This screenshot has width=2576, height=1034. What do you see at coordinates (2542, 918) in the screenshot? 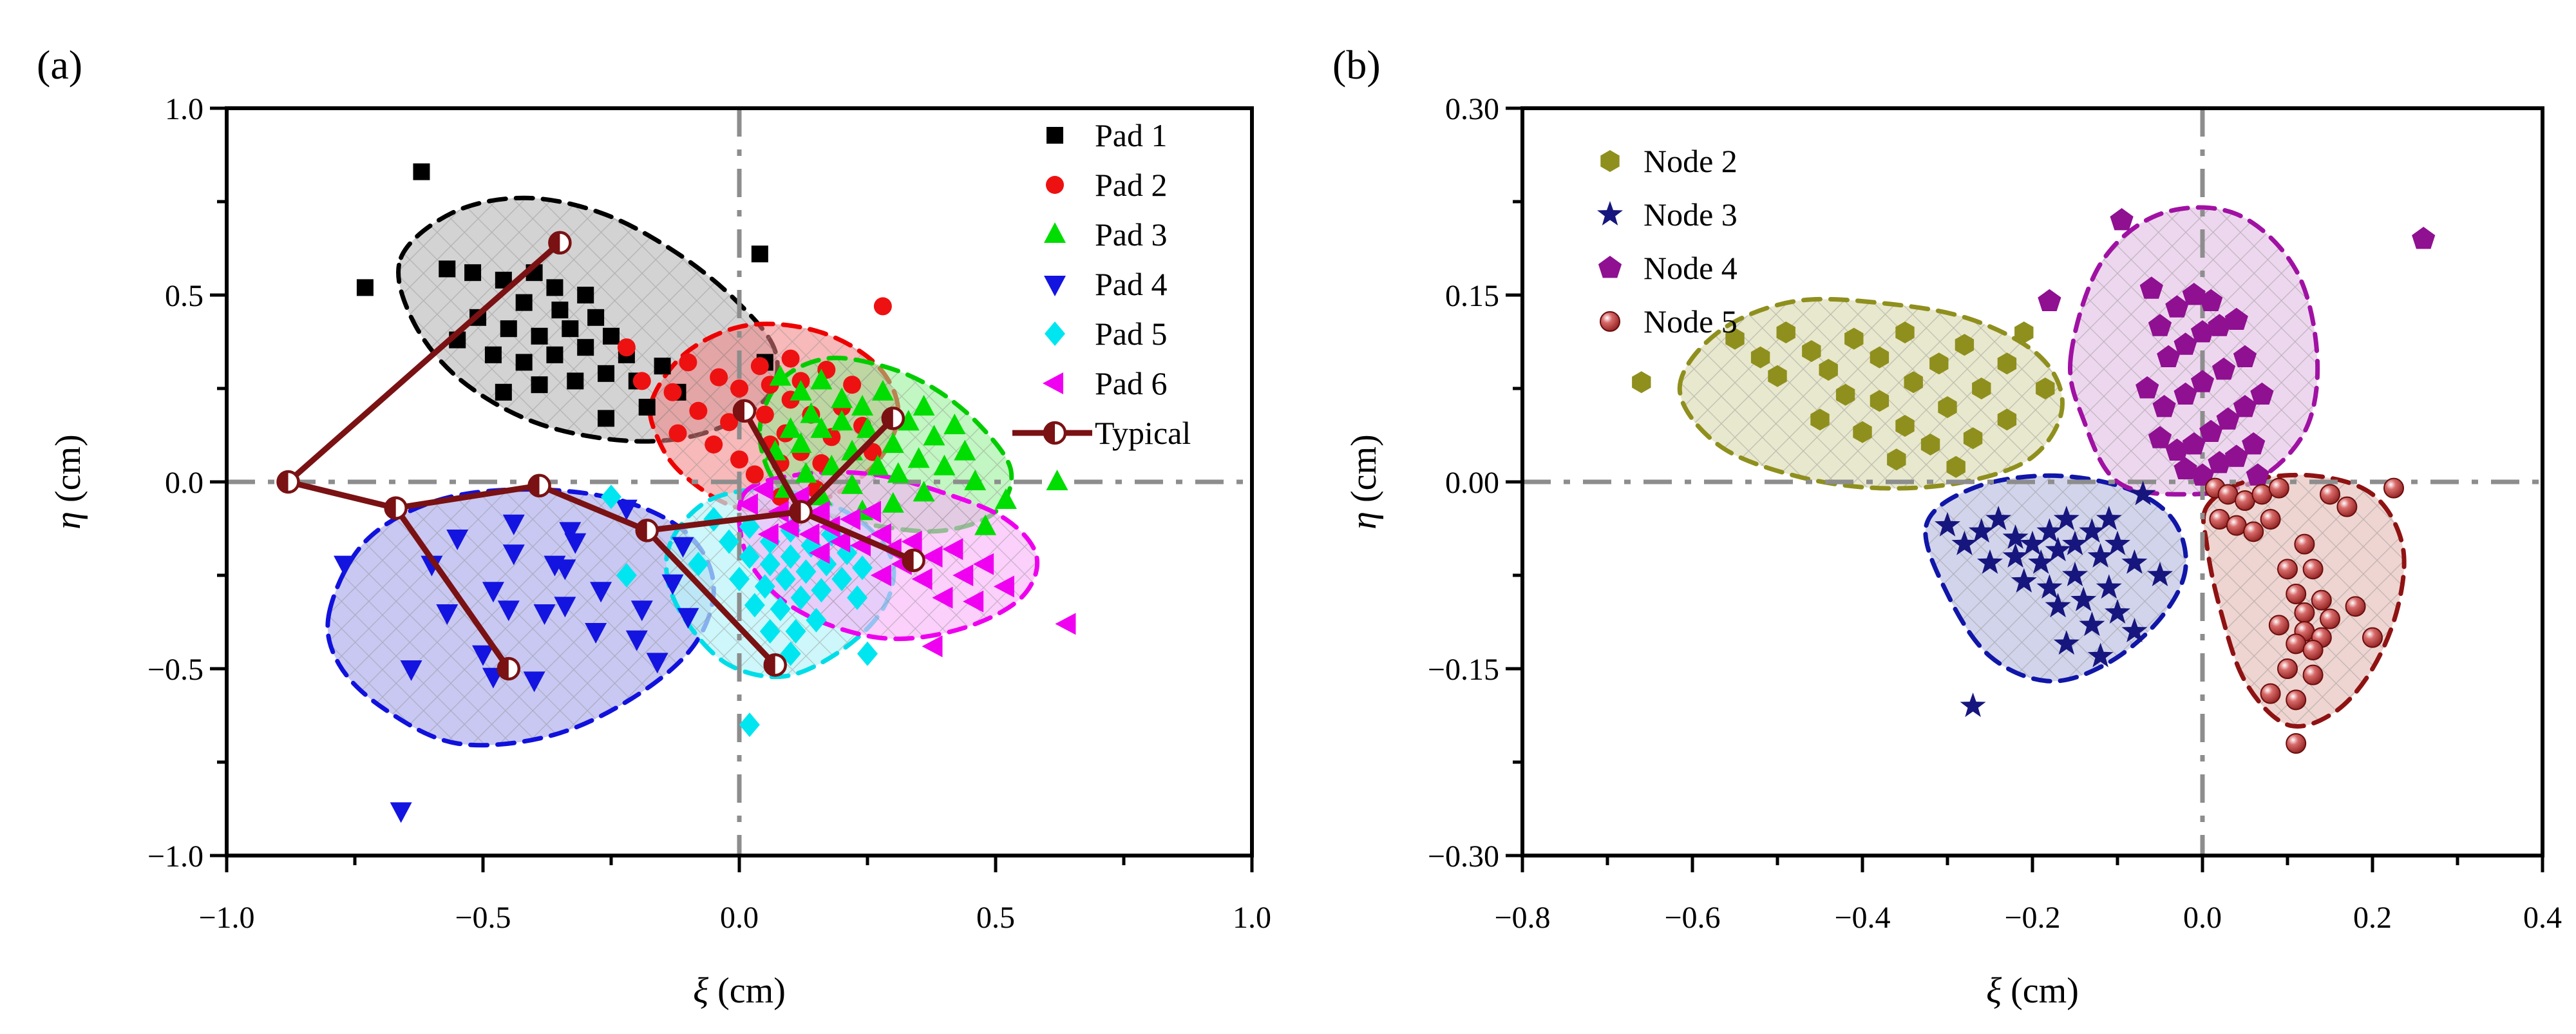
I see `x-tick-label: 0.4` at bounding box center [2542, 918].